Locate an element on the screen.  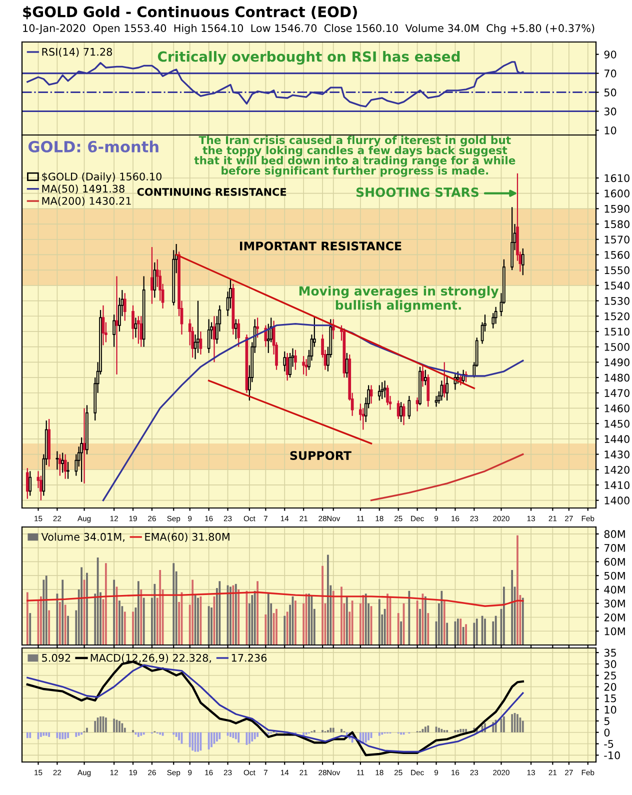
chart-title: $GOLD Gold - Continuous Contract (EOD) is located at coordinates (190, 13).